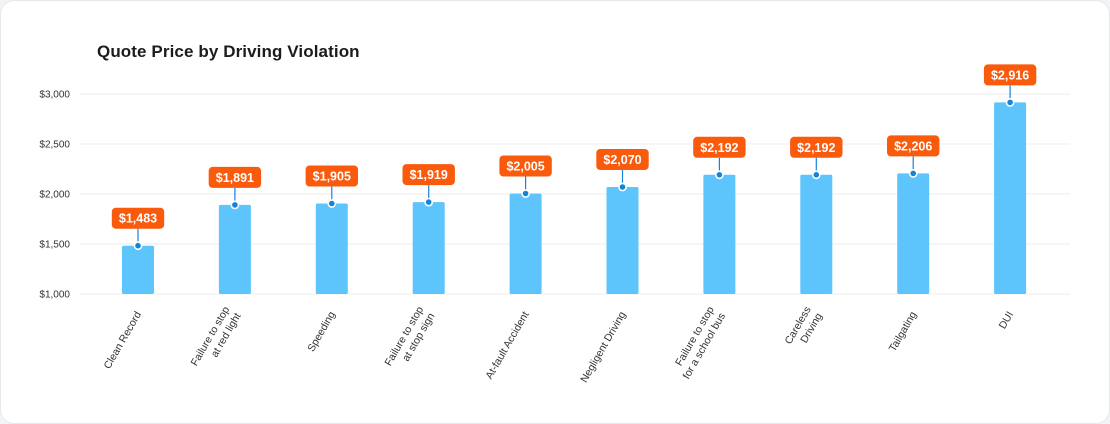 The image size is (1110, 424). Describe the element at coordinates (54, 145) in the screenshot. I see `y-tick-label: $2,500` at that location.